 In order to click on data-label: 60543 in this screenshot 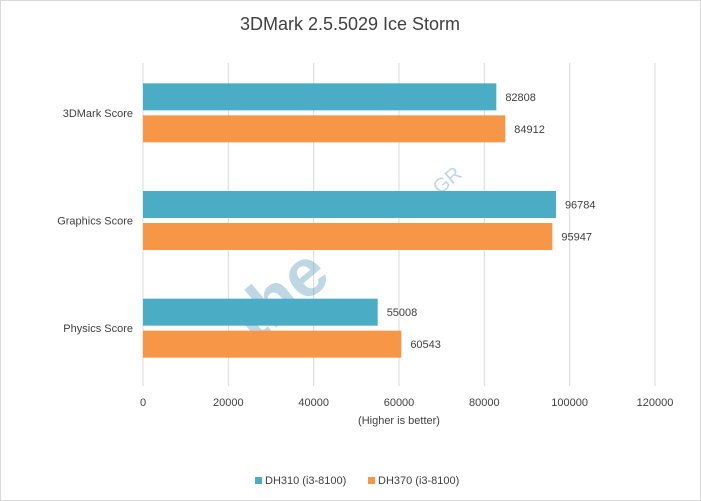, I will do `click(425, 345)`.